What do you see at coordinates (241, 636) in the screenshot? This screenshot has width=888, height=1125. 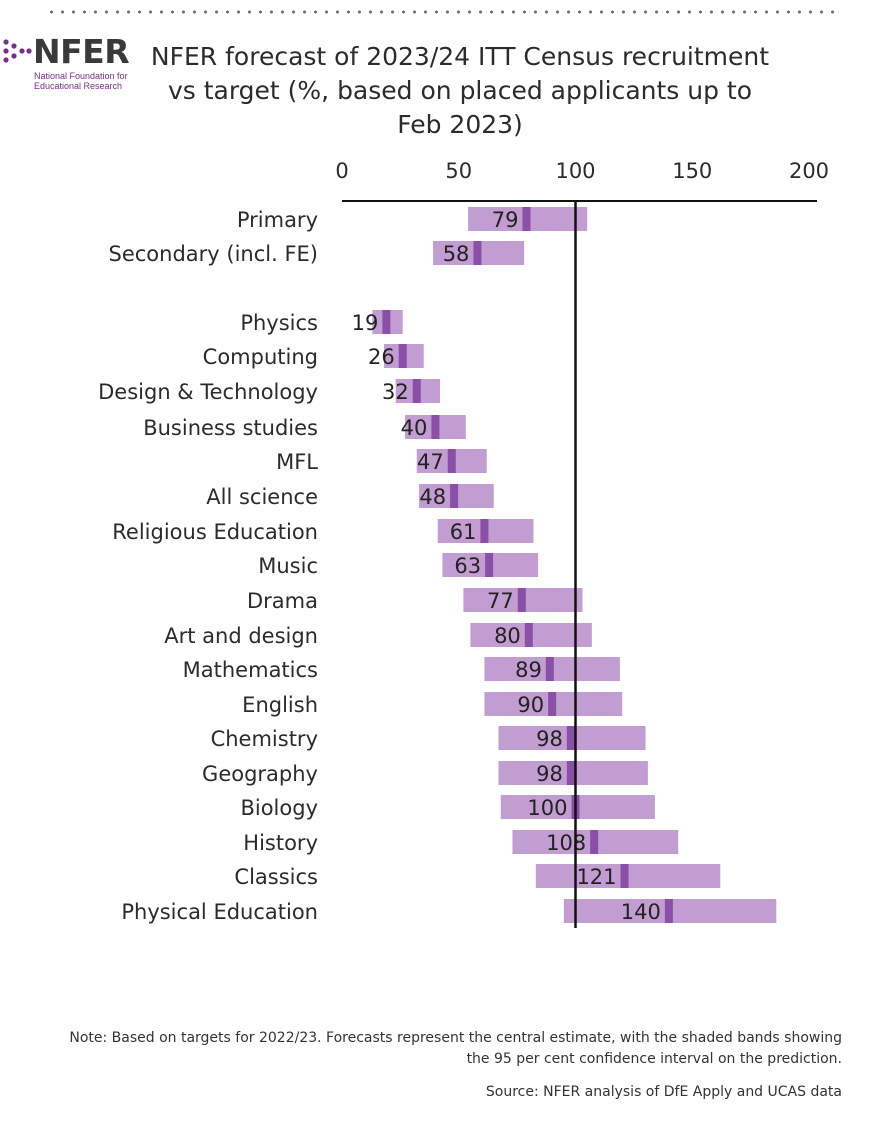 I see `row-label: Art and design` at bounding box center [241, 636].